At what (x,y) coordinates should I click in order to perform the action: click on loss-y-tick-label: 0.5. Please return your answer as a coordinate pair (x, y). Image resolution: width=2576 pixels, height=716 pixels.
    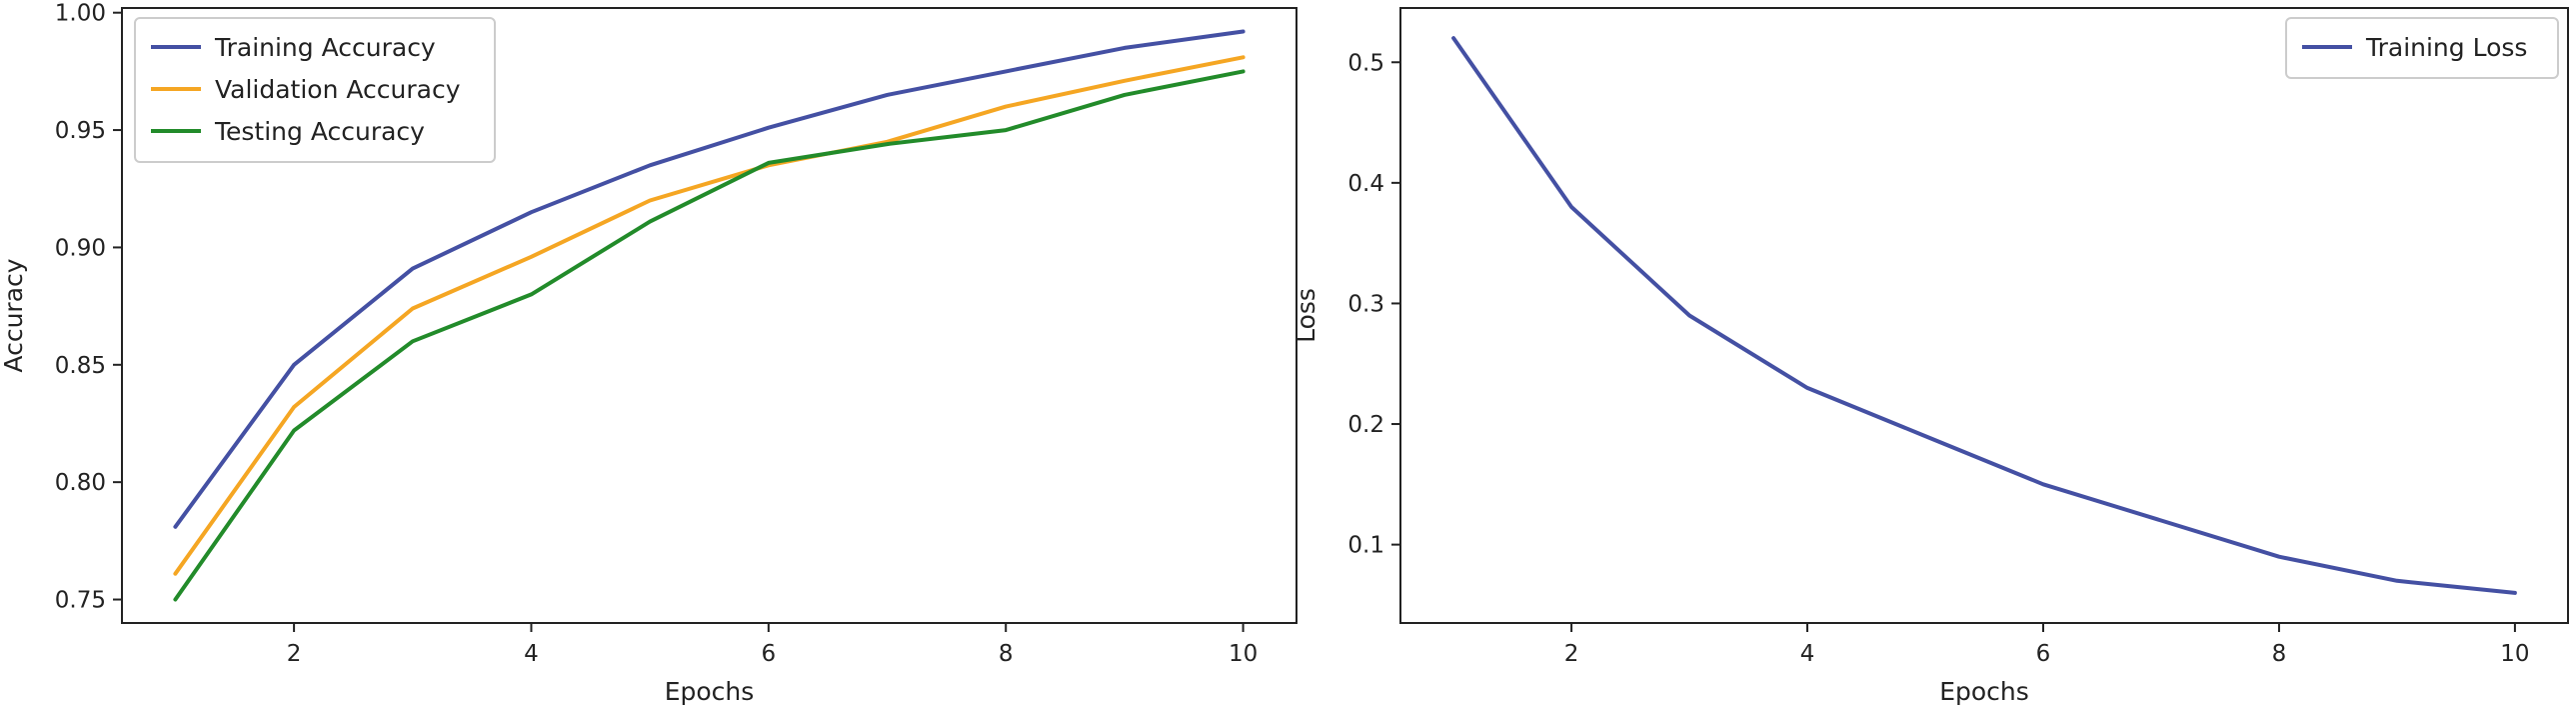
    Looking at the image, I should click on (1365, 63).